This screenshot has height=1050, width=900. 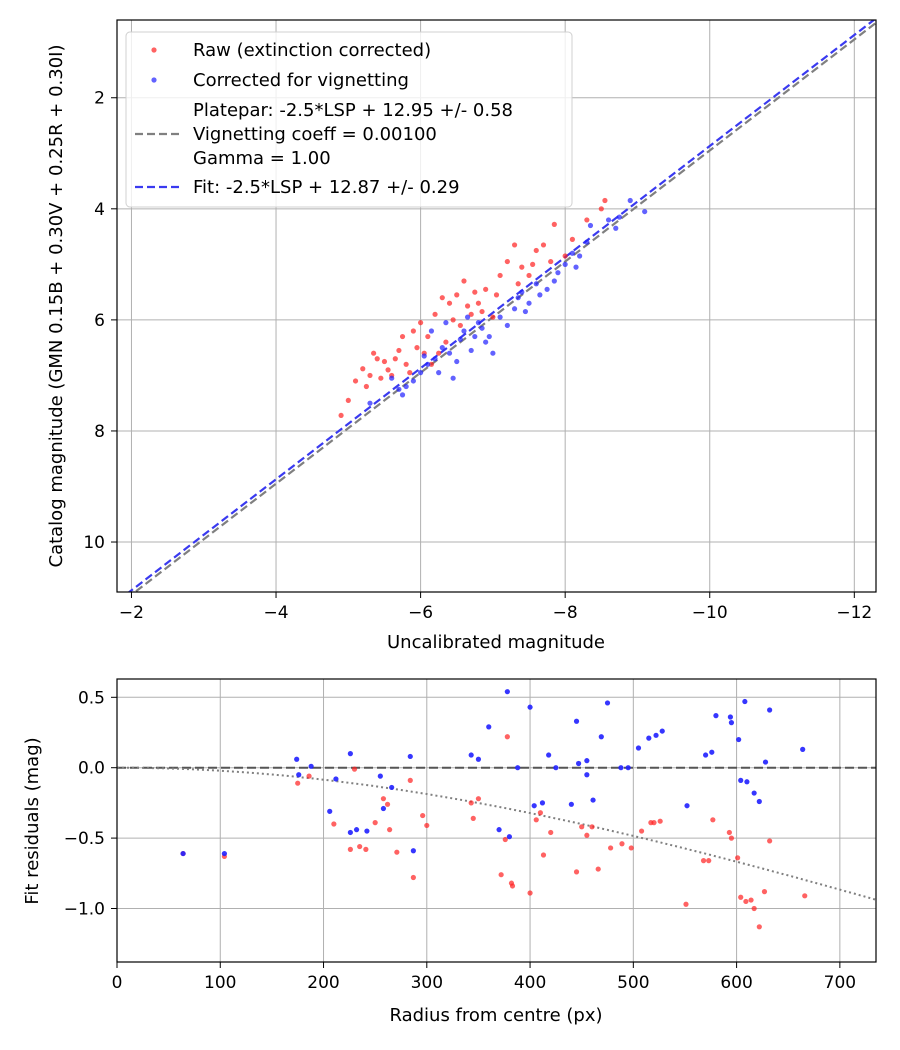 I want to click on top-points, so click(x=493, y=308).